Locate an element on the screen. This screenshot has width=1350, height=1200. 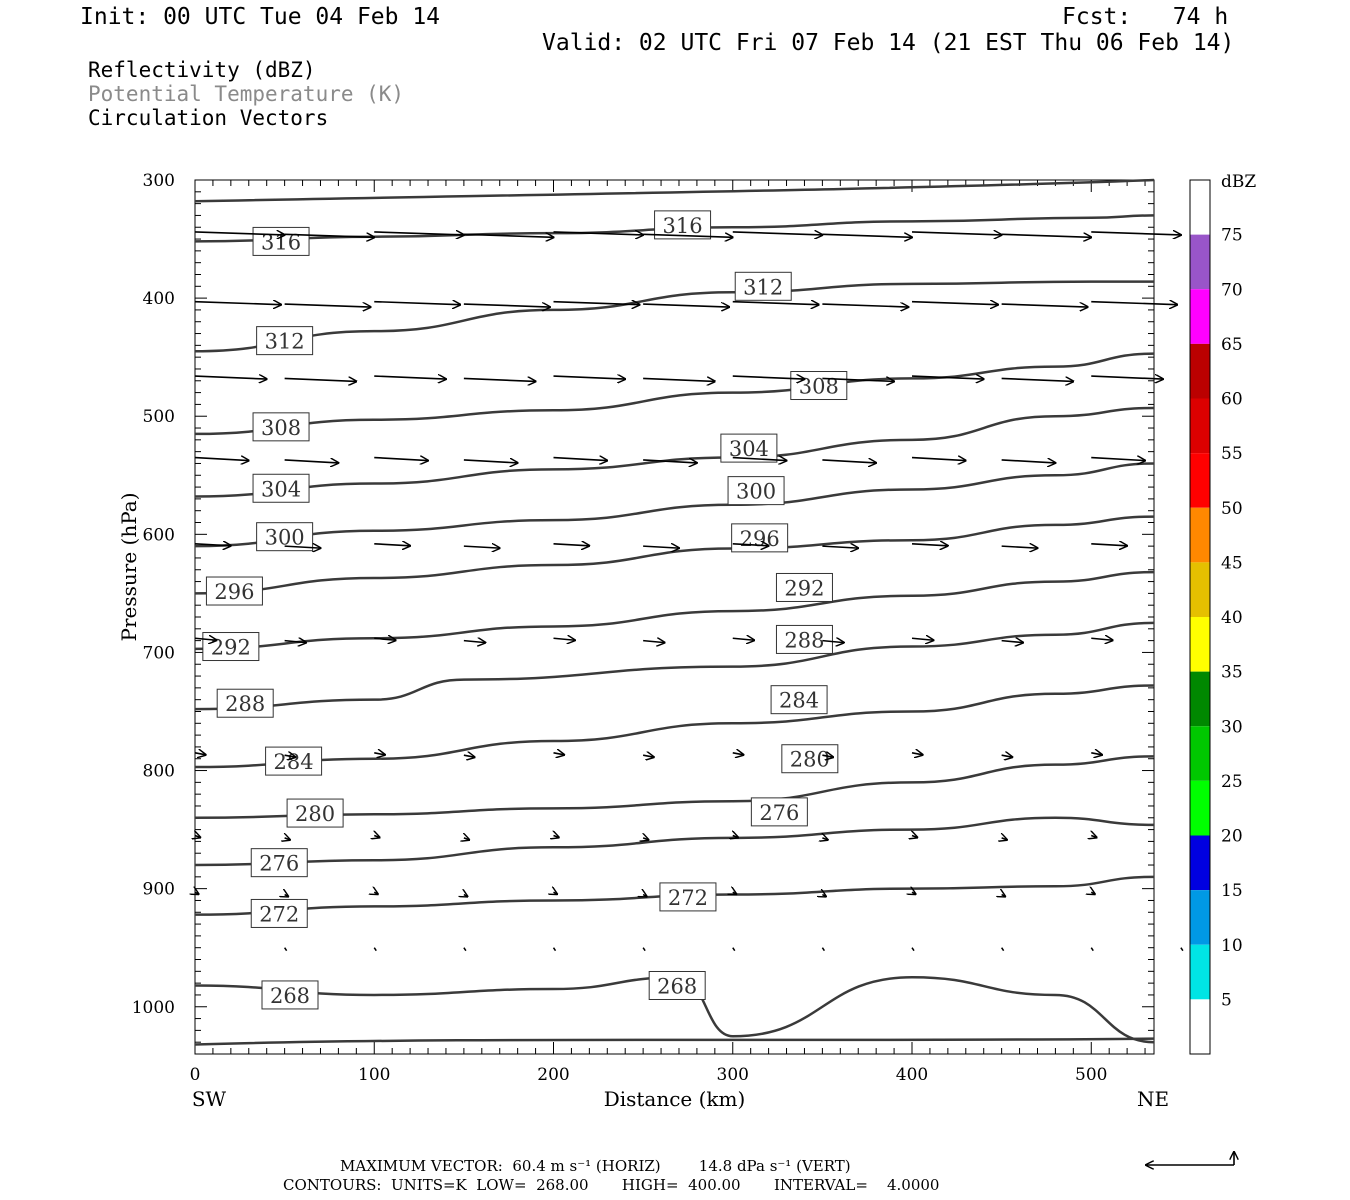
x-axis-left-label: SW is located at coordinates (209, 1099).